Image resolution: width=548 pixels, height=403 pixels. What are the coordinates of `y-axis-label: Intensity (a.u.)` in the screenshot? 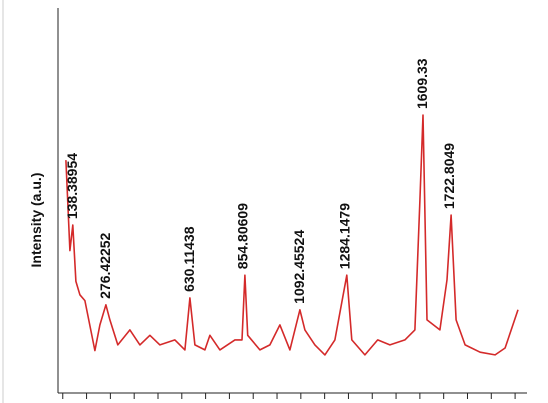 It's located at (36, 220).